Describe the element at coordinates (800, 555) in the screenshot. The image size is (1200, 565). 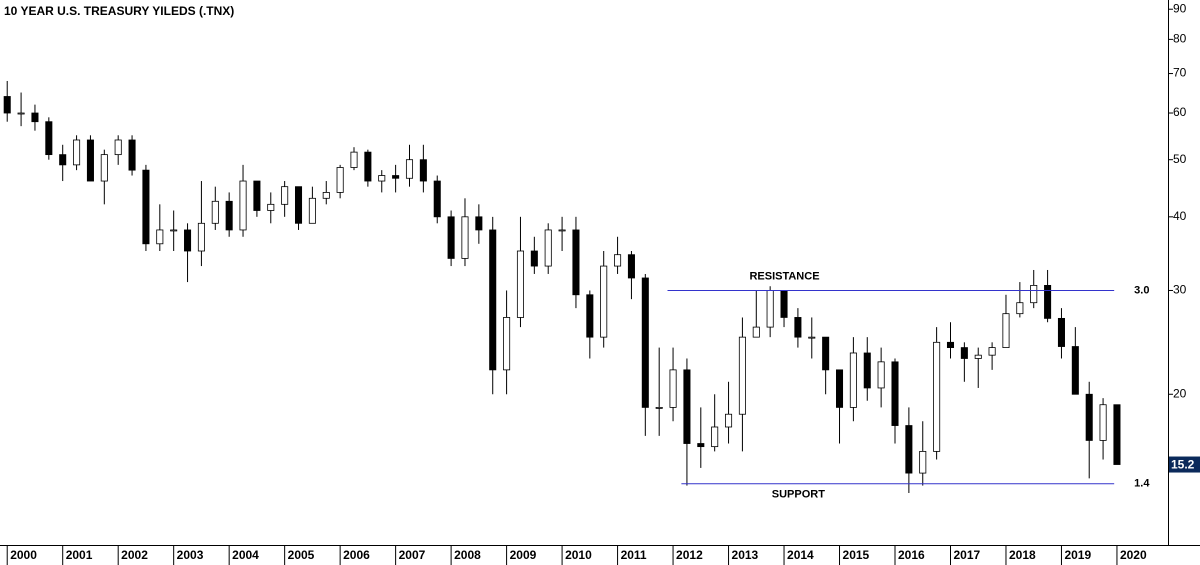
I see `x-tick-label: 2014` at that location.